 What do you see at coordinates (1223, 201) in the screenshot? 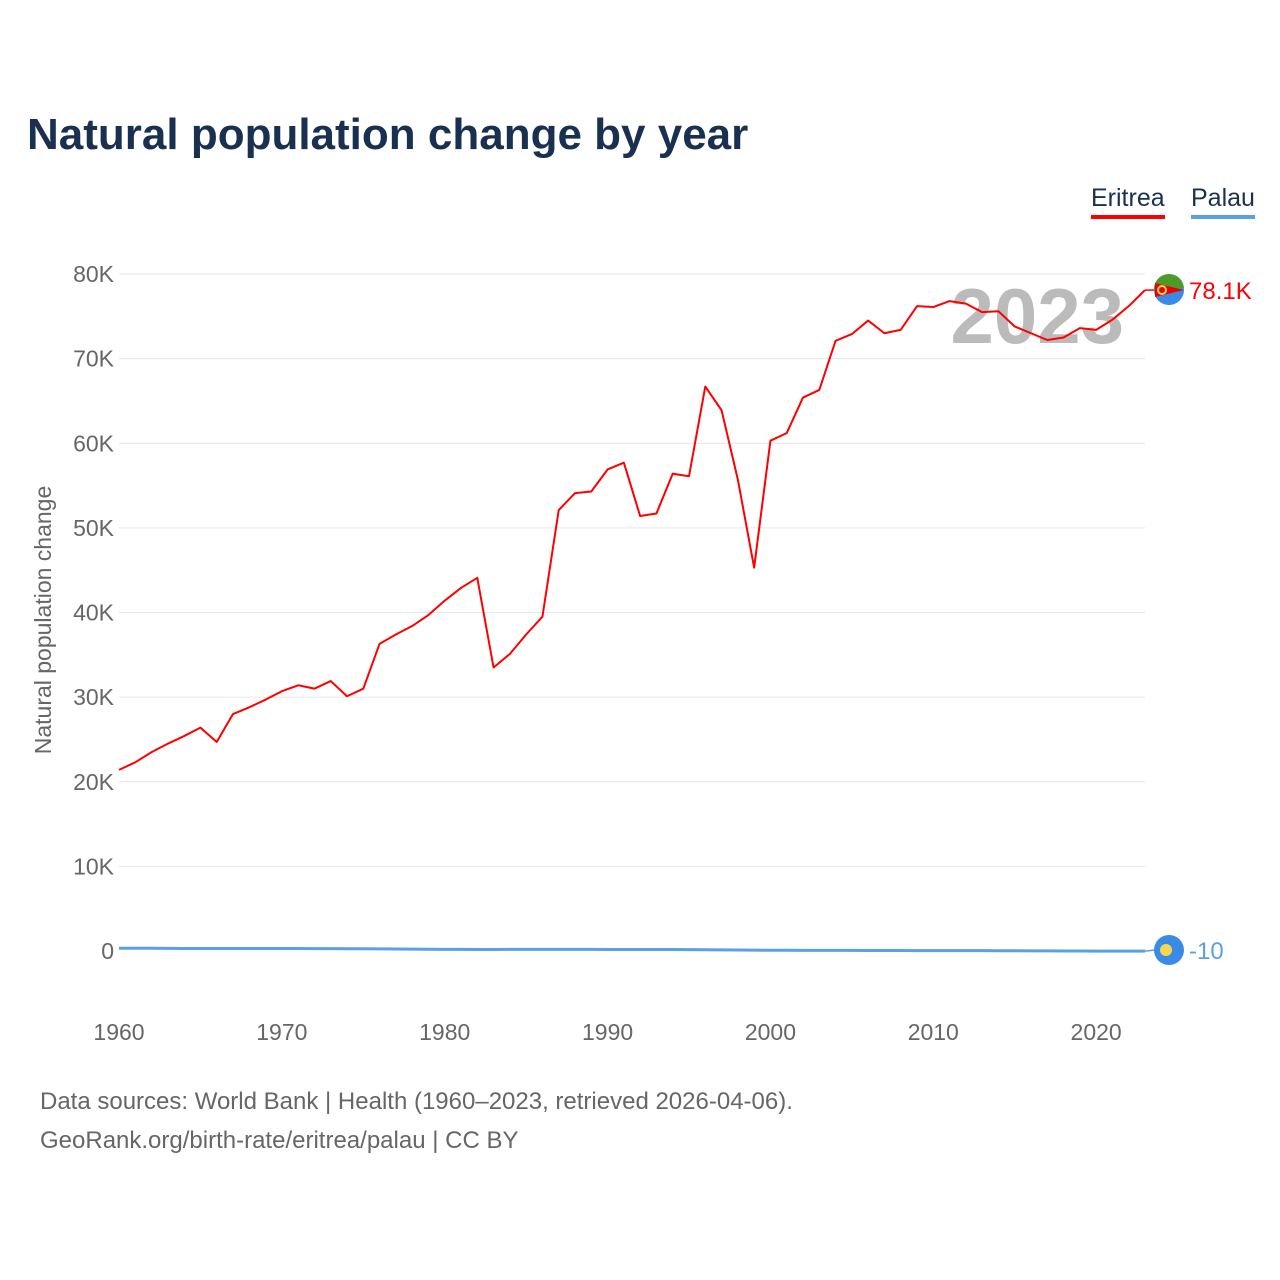
I see `legend-palau: Palau` at bounding box center [1223, 201].